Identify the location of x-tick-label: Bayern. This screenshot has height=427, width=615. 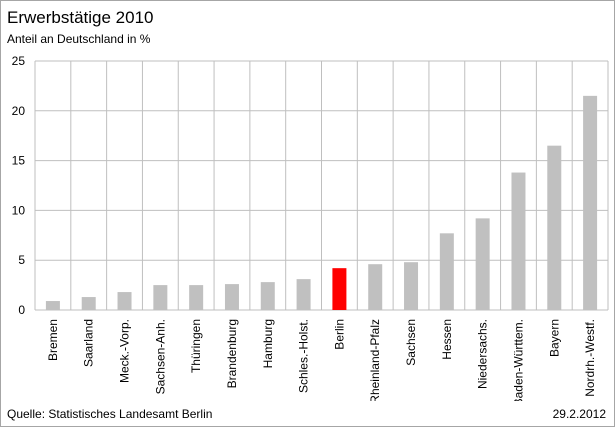
(554, 338).